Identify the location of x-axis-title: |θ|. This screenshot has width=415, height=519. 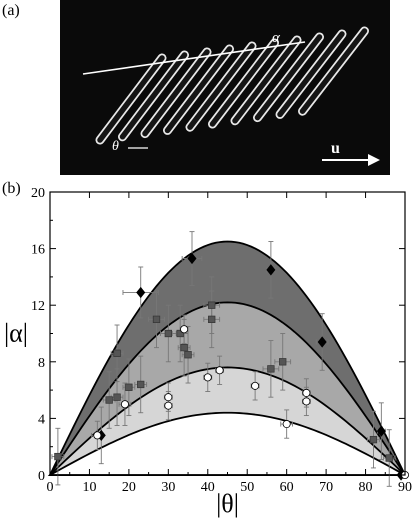
(227, 503).